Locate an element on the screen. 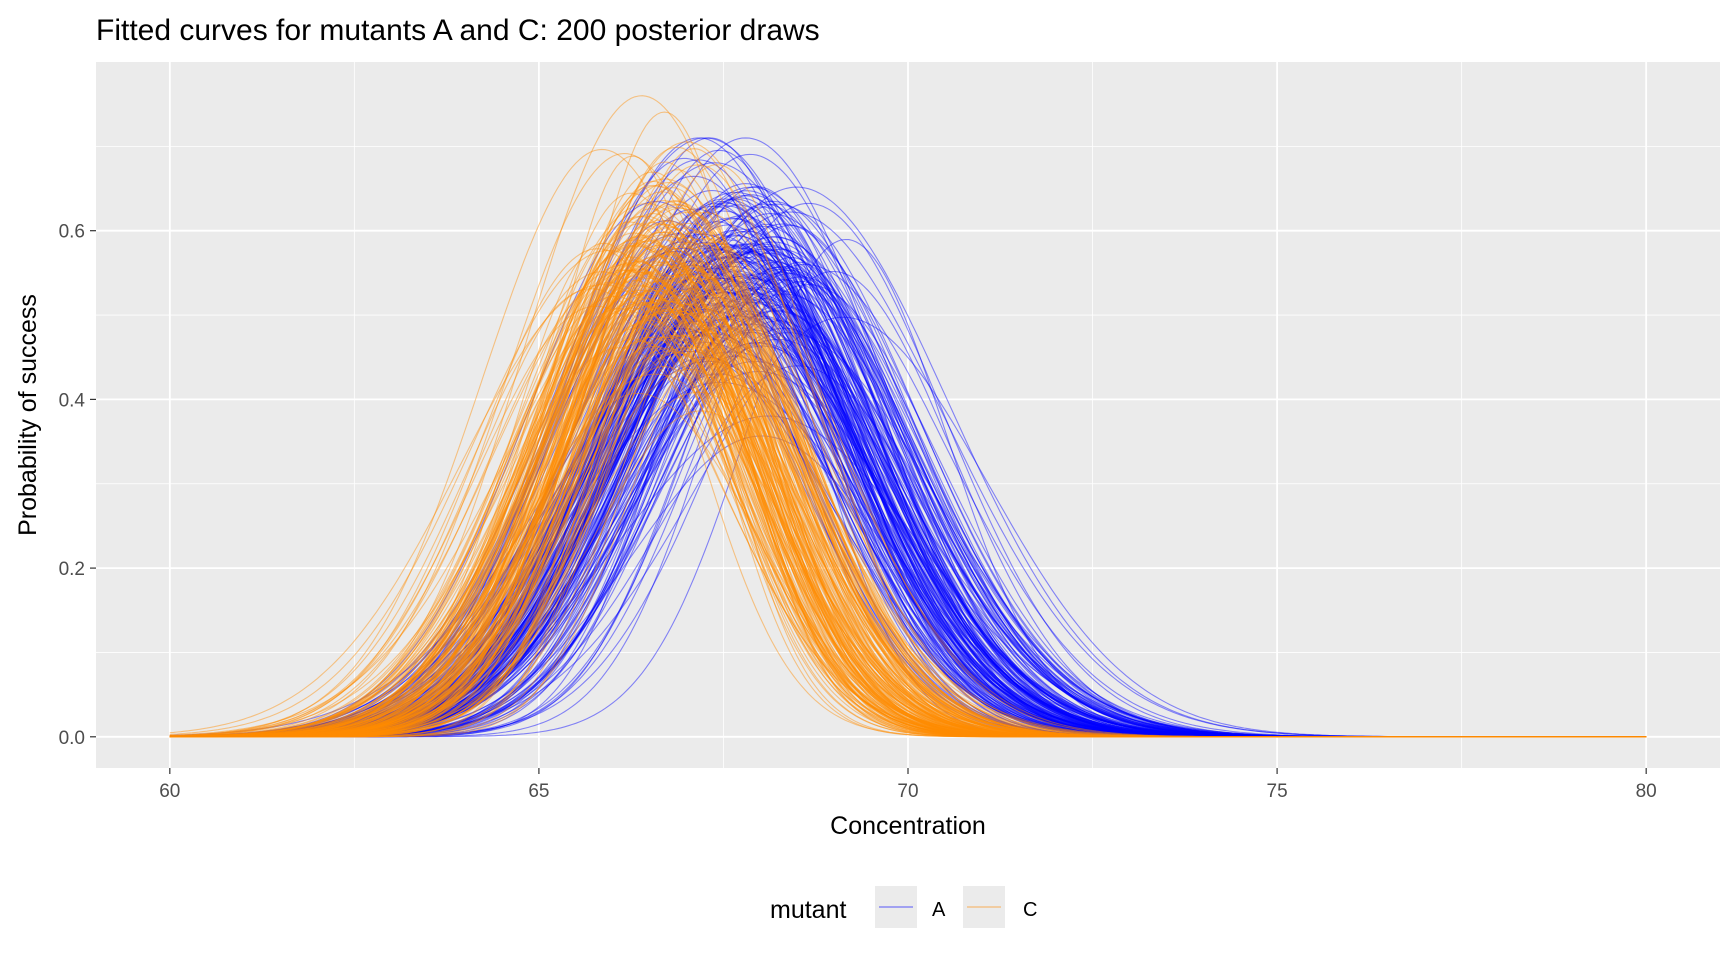 Image resolution: width=1728 pixels, height=960 pixels. legend: mutant A C is located at coordinates (903, 907).